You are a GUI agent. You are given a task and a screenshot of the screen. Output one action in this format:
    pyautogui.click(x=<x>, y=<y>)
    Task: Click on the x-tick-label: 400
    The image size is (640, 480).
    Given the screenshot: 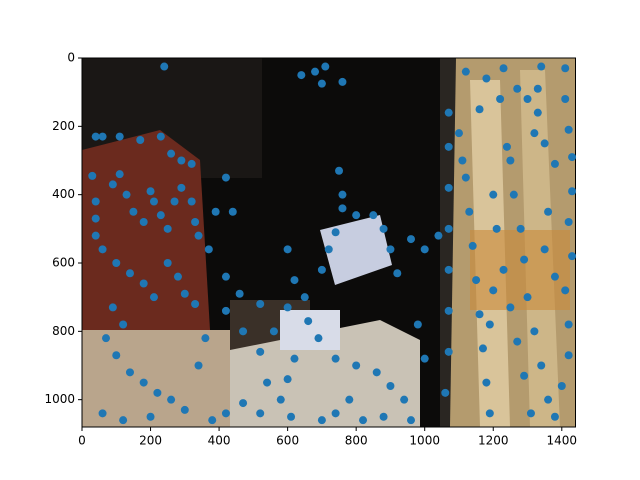 What is the action you would take?
    pyautogui.click(x=219, y=441)
    